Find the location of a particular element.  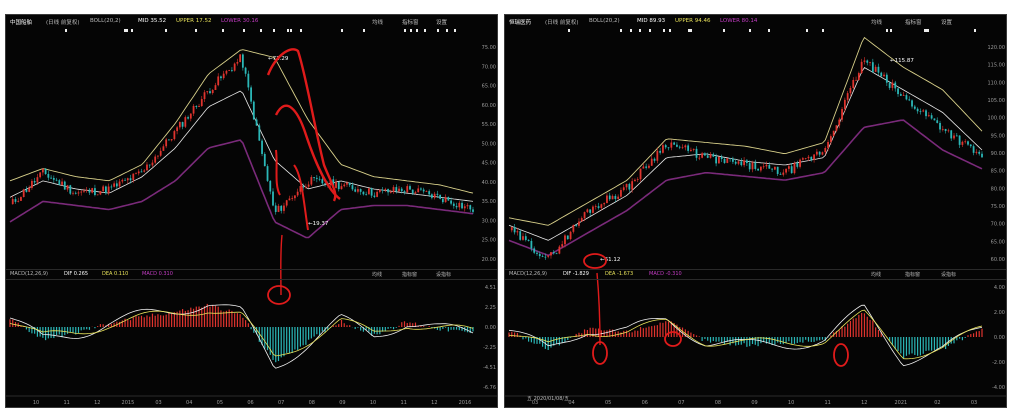

stock-name: 中国船舶 is located at coordinates (21, 23).